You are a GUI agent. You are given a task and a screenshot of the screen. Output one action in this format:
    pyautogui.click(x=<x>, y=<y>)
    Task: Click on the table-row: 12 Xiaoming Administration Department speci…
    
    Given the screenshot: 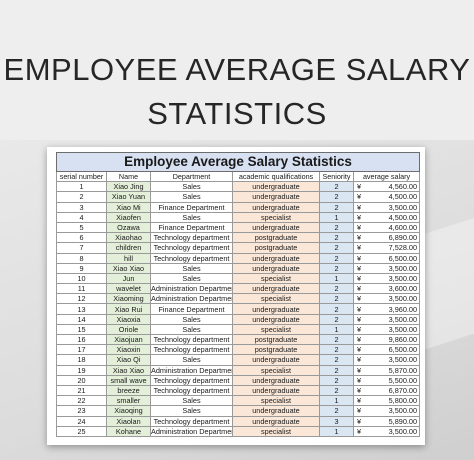 What is the action you would take?
    pyautogui.click(x=238, y=299)
    